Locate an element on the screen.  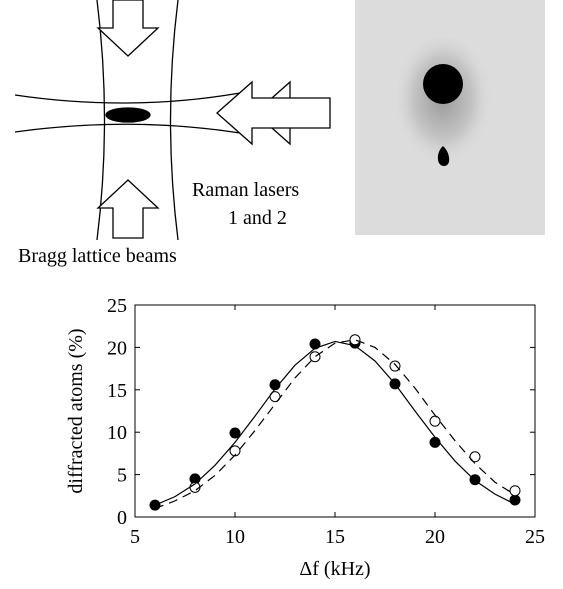
atom-cloud is located at coordinates (128, 115).